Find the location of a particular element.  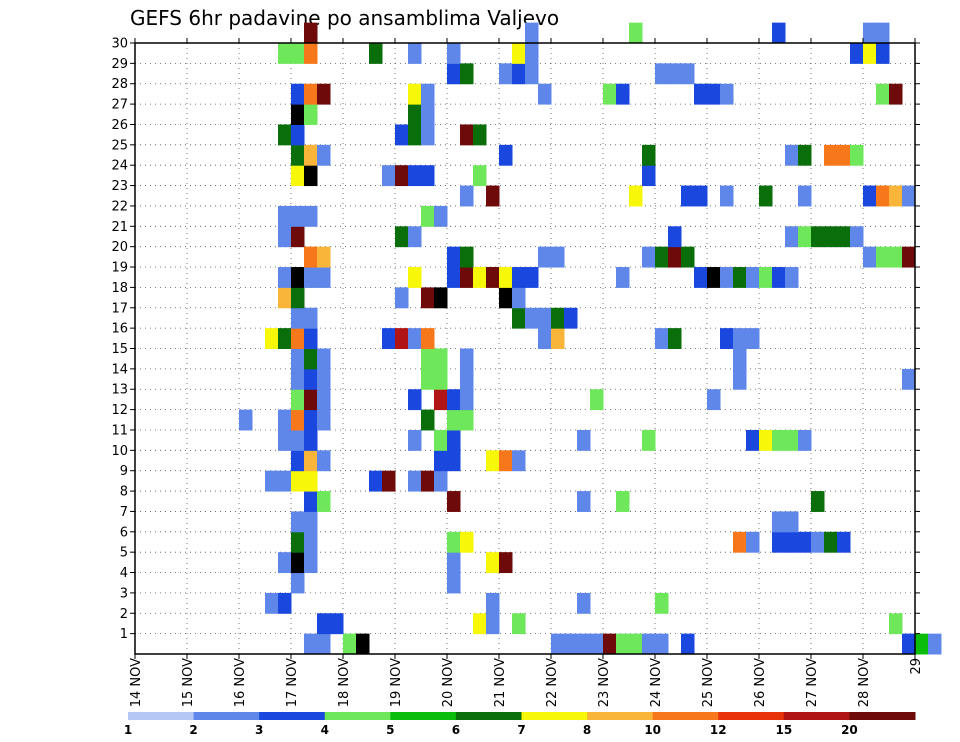

y-tick-label: 2 is located at coordinates (124, 614).